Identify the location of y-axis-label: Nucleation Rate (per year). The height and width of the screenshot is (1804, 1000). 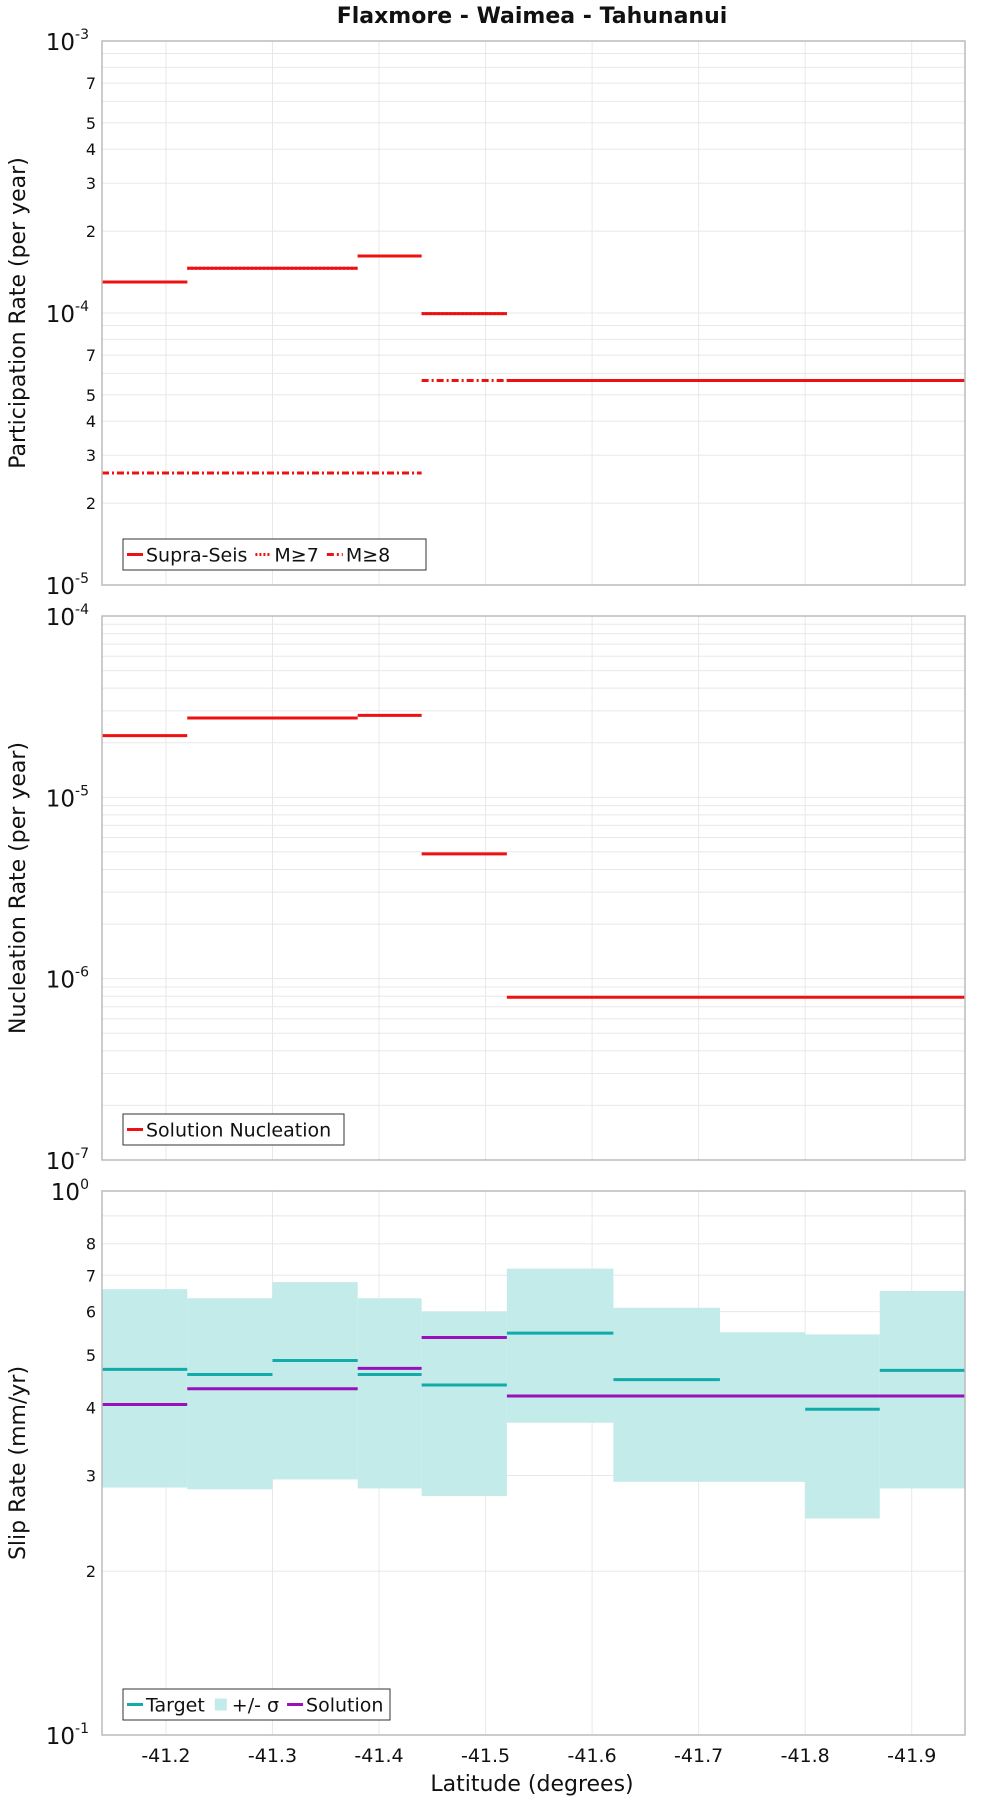
(18, 888).